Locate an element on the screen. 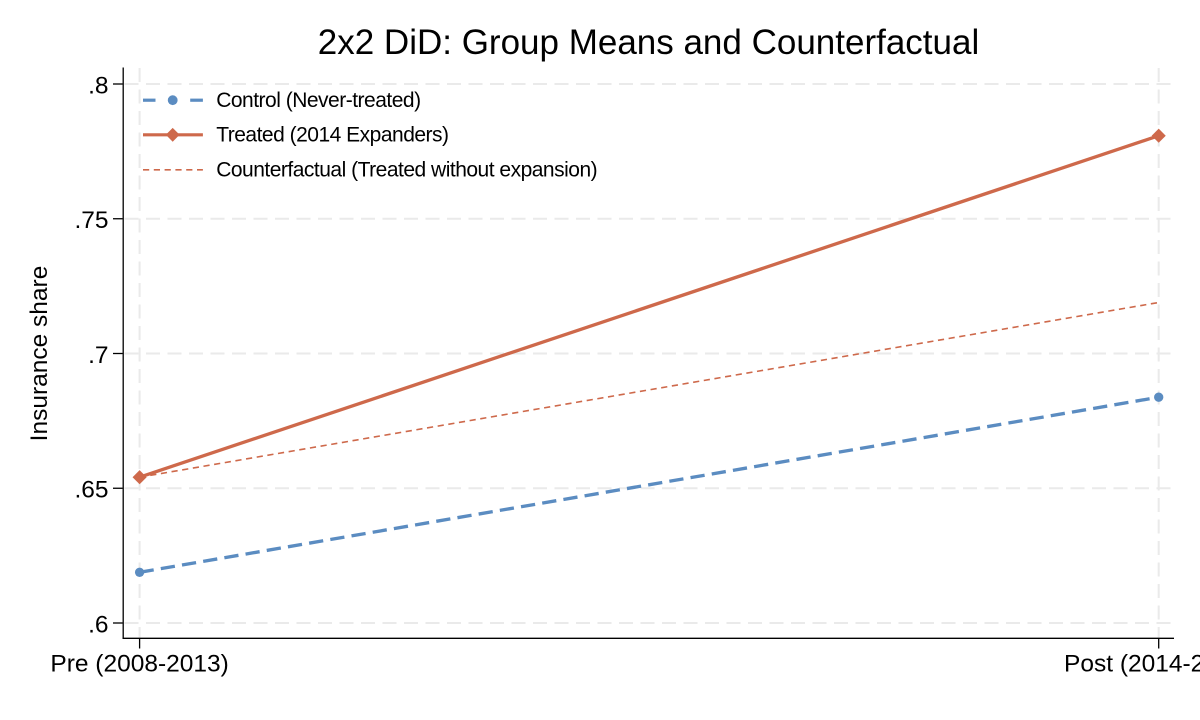 This screenshot has width=1200, height=720. svg-text: .7 is located at coordinates (98, 355).